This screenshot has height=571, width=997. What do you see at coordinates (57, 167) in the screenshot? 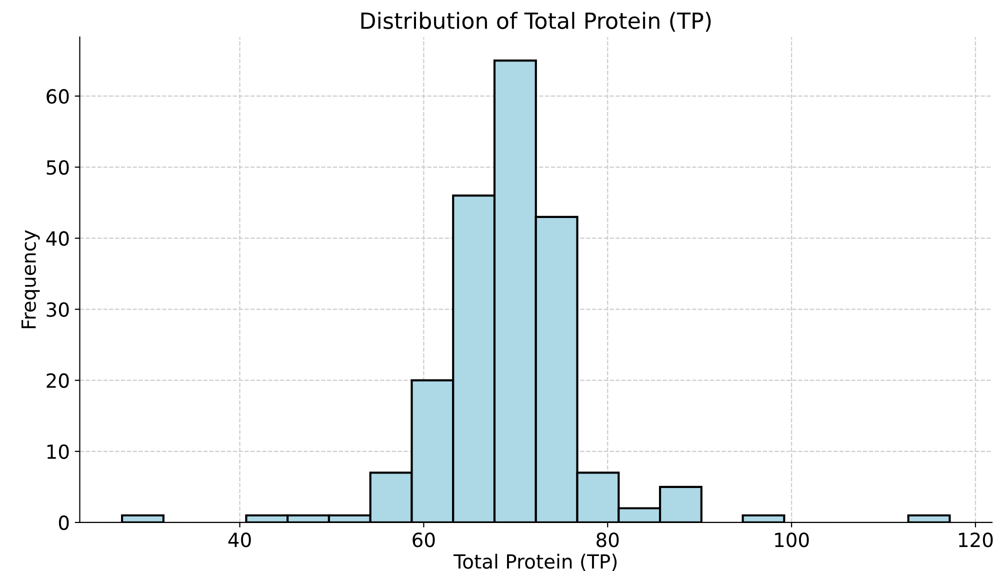
I see `y-tick-label: 50` at bounding box center [57, 167].